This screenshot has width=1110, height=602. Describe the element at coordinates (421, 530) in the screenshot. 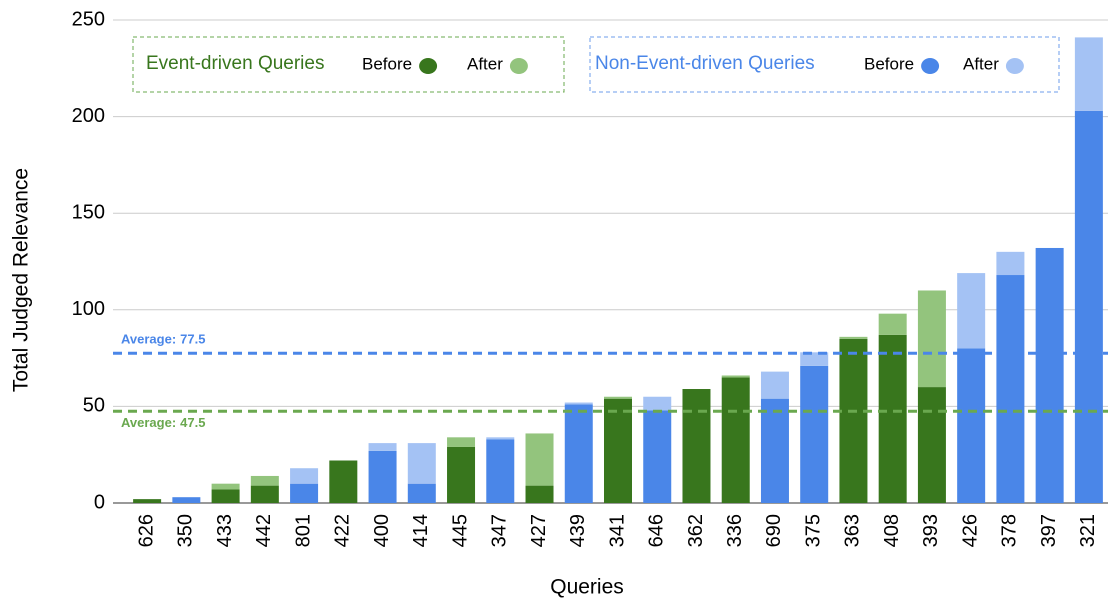

I see `x-tick-label: 414` at that location.